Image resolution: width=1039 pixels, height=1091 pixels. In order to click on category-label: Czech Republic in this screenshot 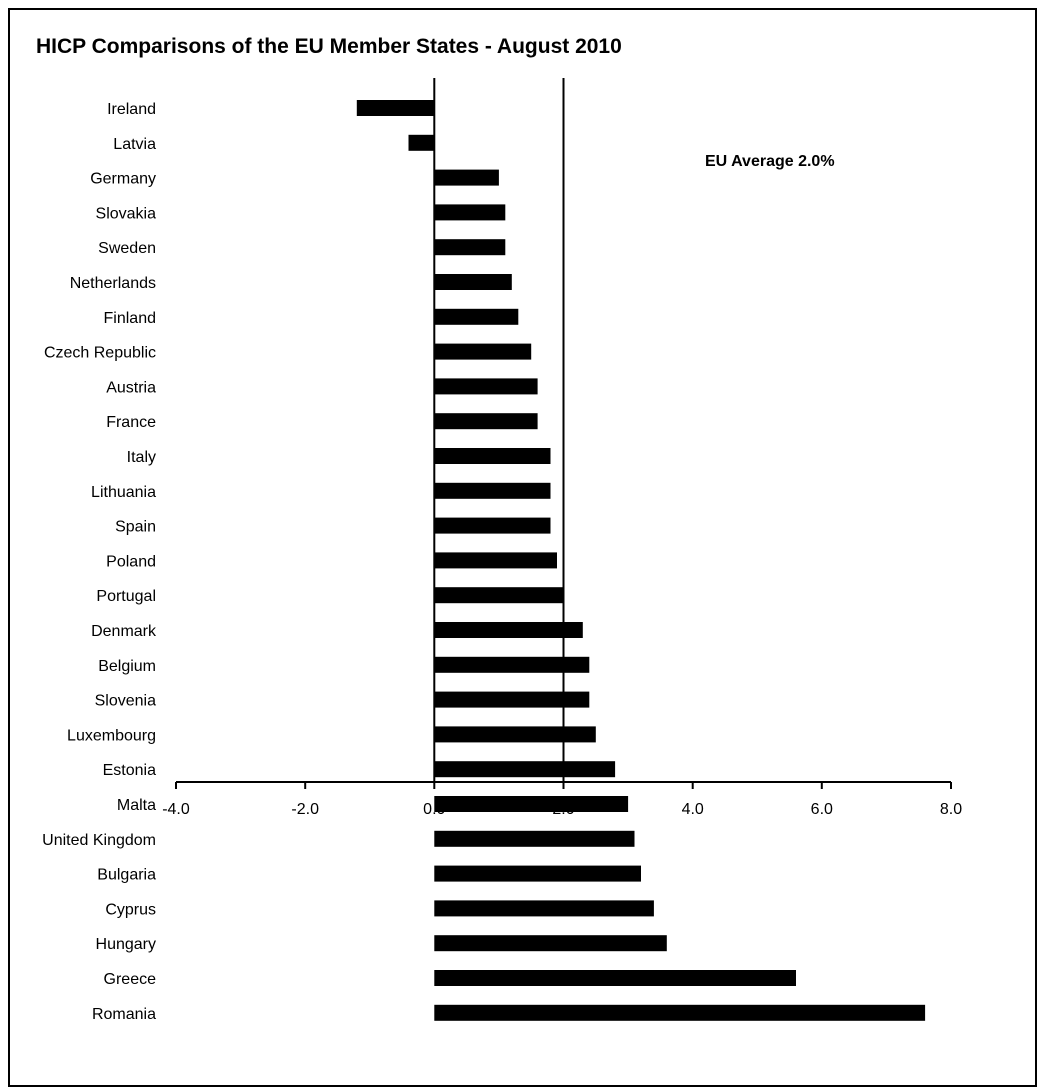, I will do `click(100, 353)`.